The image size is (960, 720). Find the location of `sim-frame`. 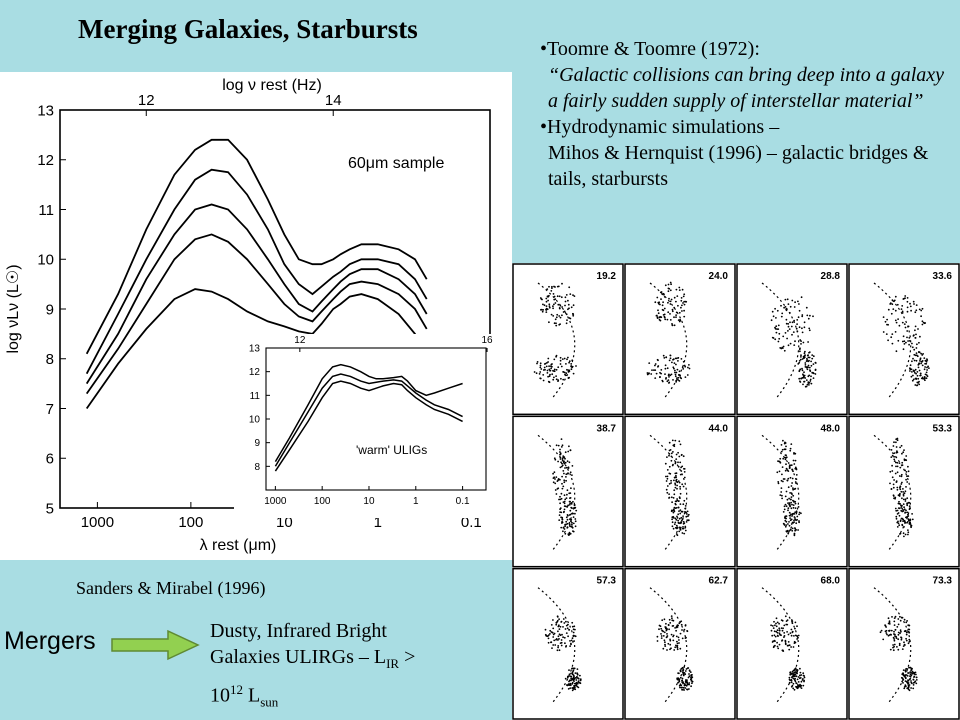

sim-frame is located at coordinates (568, 491).